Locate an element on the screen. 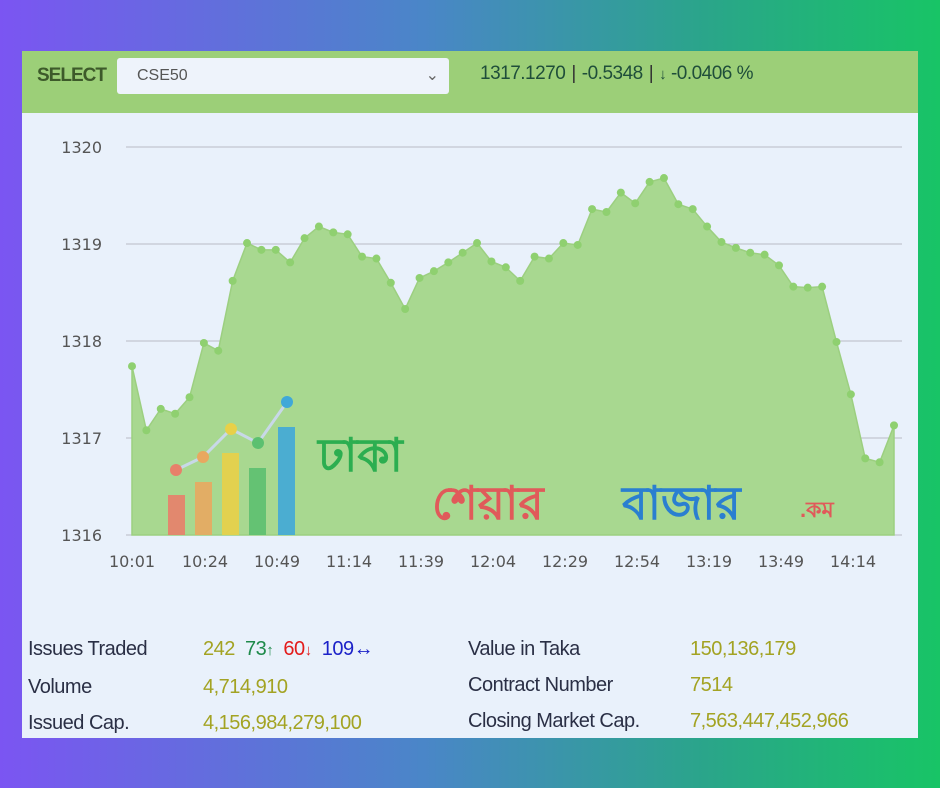  issues-unchanged: 109 is located at coordinates (337, 649).